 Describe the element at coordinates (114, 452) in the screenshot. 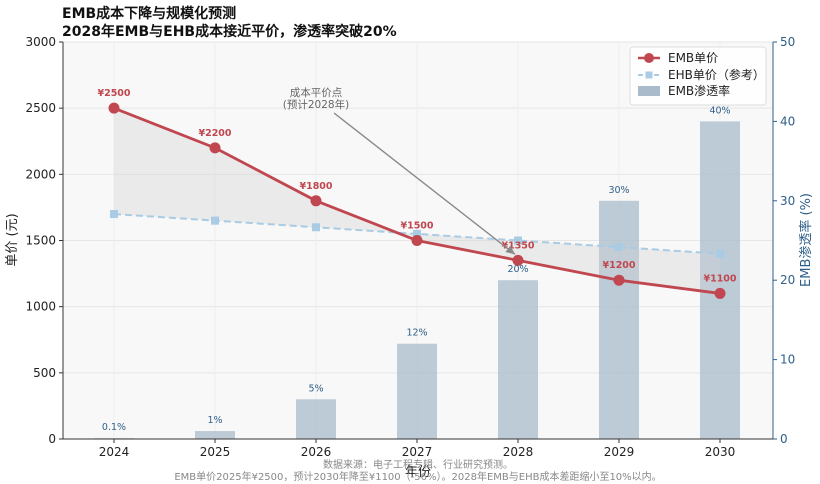

I see `x-tick-label: 2024` at that location.